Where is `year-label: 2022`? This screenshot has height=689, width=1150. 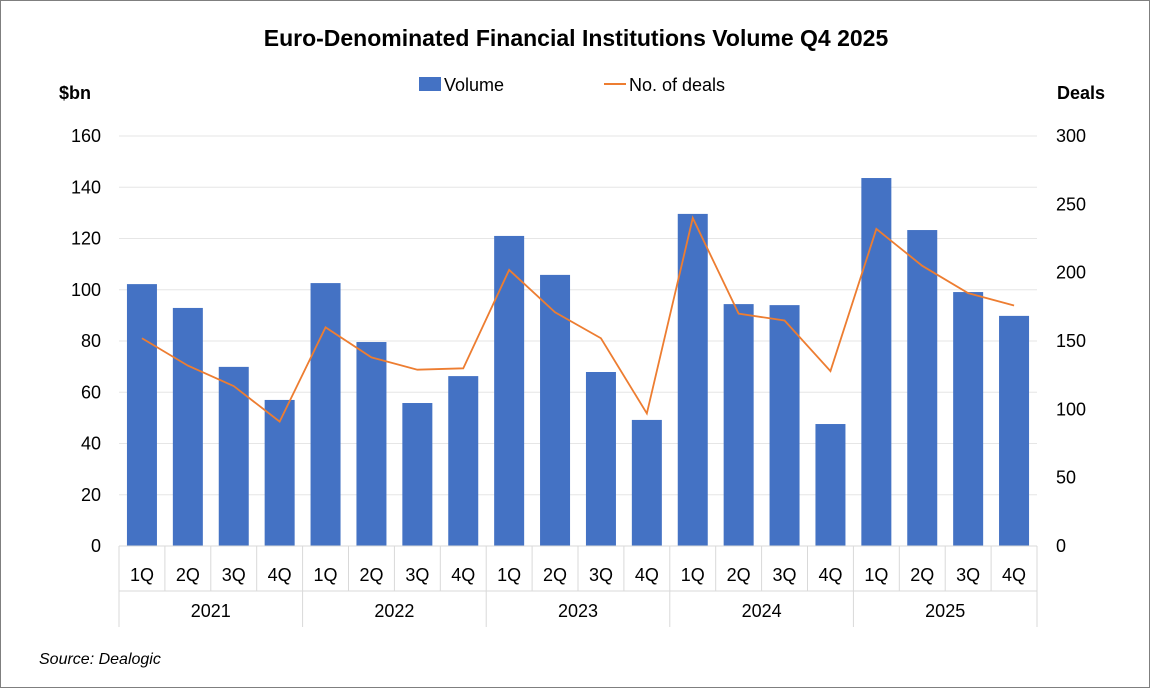 year-label: 2022 is located at coordinates (394, 611).